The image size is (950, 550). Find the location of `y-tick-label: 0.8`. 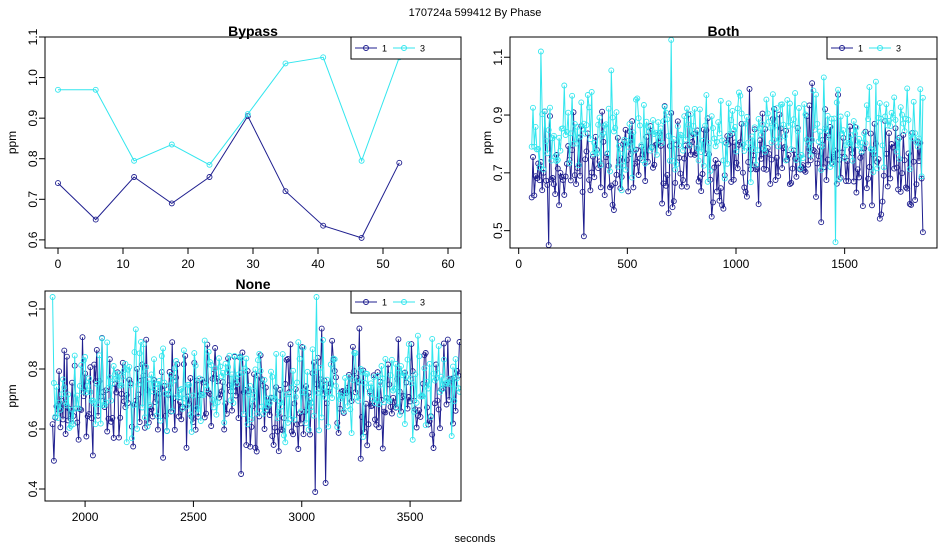

y-tick-label: 0.8 is located at coordinates (33, 158).